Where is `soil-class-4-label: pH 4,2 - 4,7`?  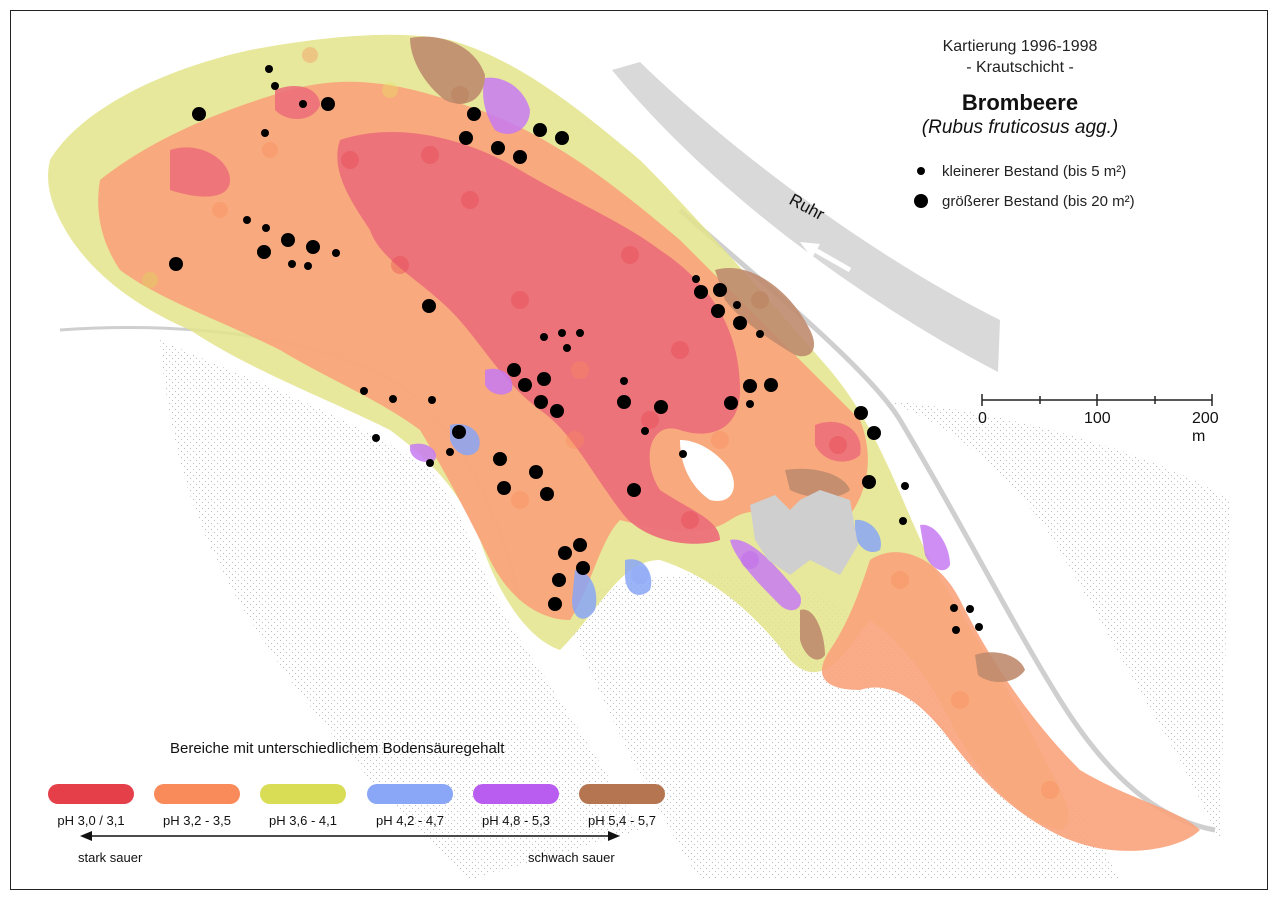
soil-class-4-label: pH 4,2 - 4,7 is located at coordinates (410, 820).